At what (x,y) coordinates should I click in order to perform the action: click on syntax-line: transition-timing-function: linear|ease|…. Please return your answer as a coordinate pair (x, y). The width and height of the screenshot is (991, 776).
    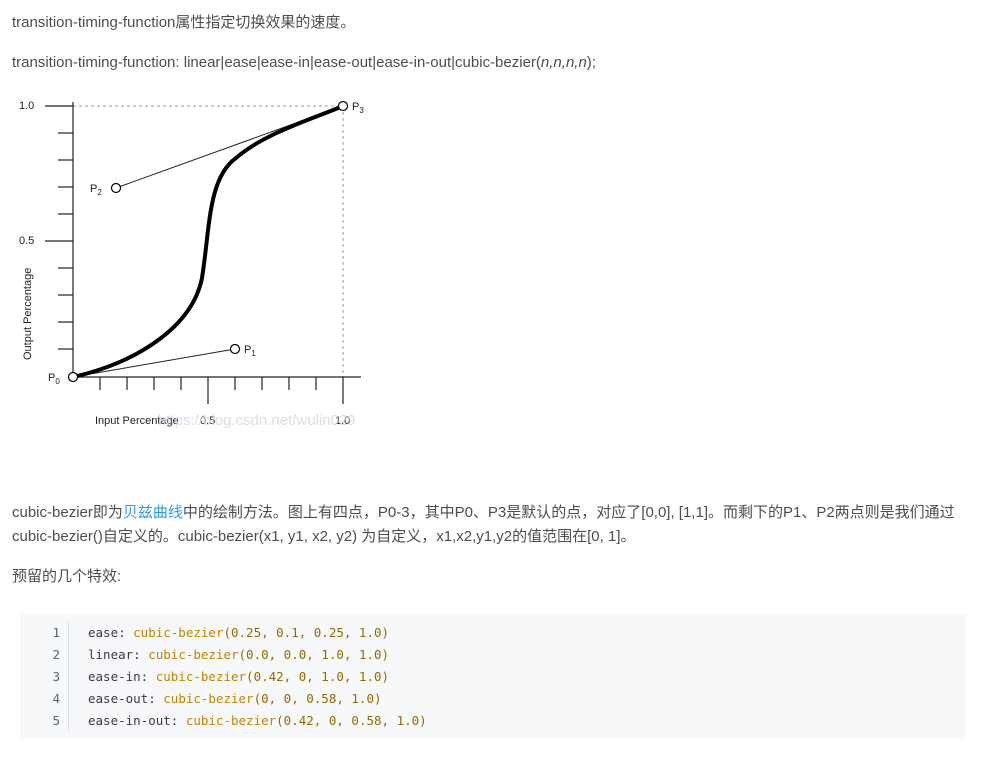
    Looking at the image, I should click on (304, 63).